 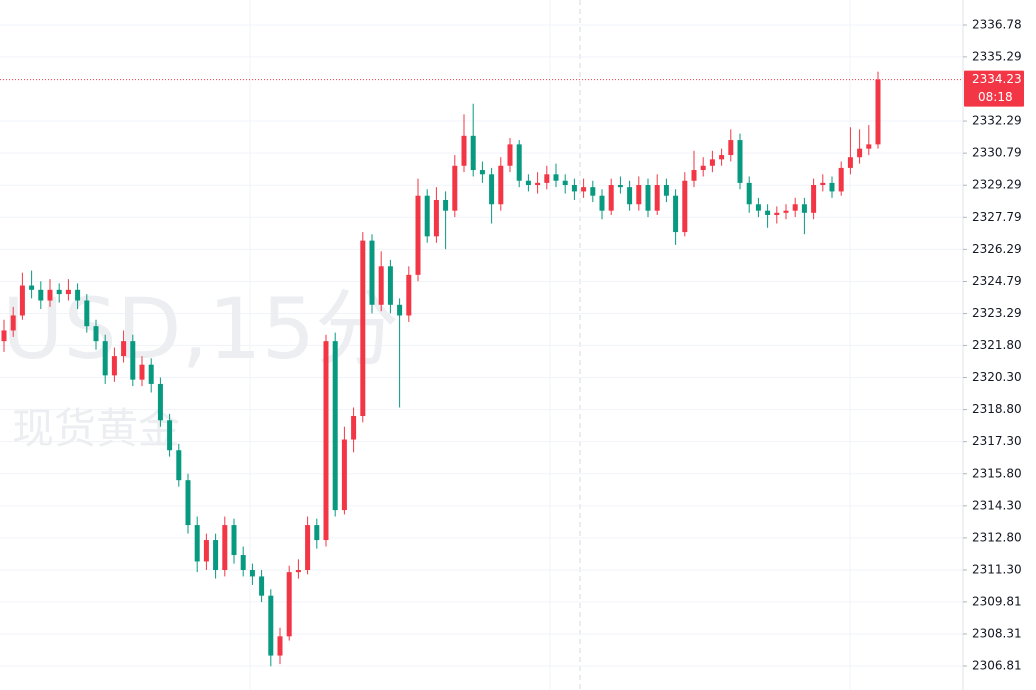 I want to click on y-tick-label: 2335.29, so click(x=997, y=56).